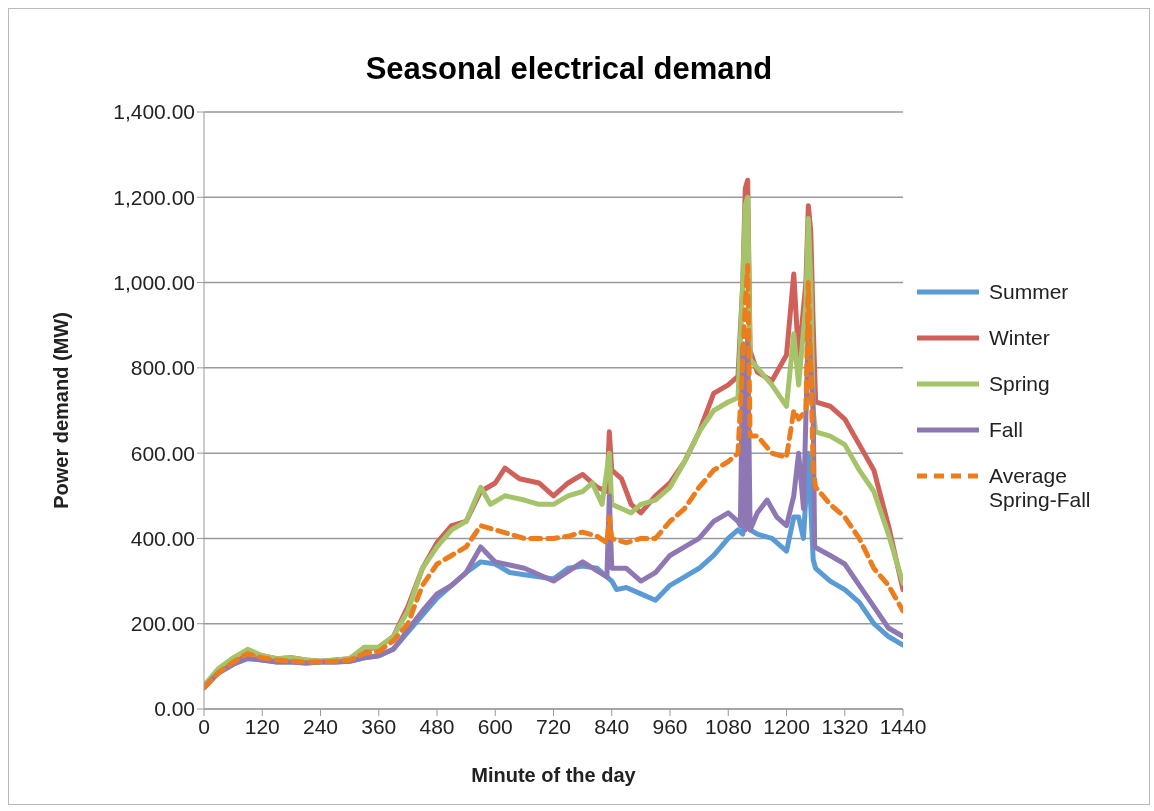 Image resolution: width=1154 pixels, height=811 pixels. Describe the element at coordinates (670, 726) in the screenshot. I see `x-tick-label: 960` at that location.